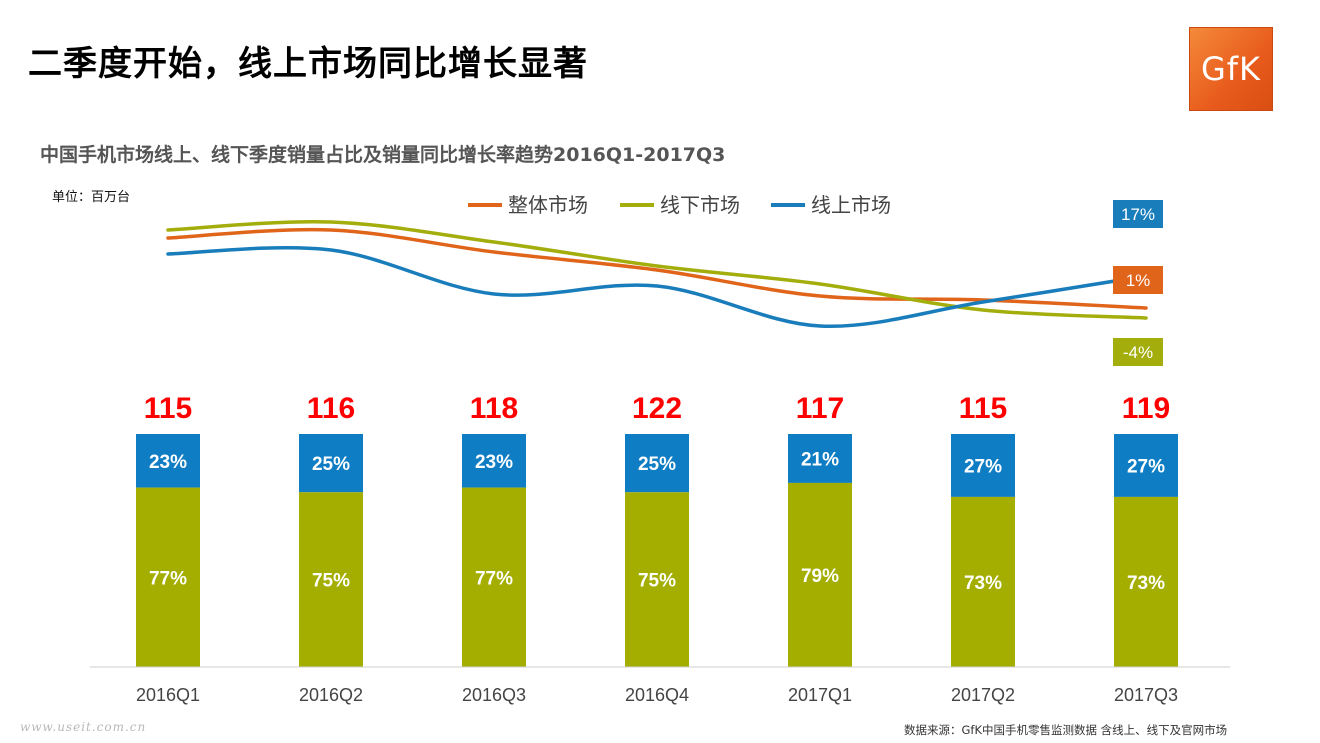  I want to click on bar-online-2016Q2, so click(331, 463).